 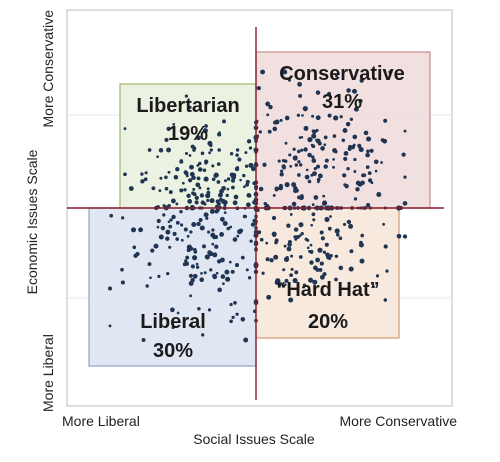 I want to click on x-axis-label: Social Issues Scale, so click(x=254, y=439).